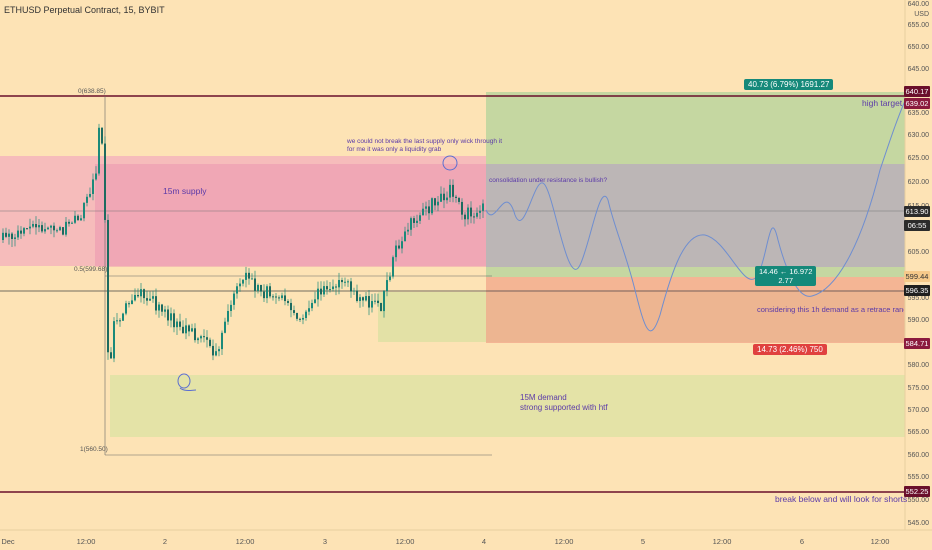  I want to click on symbol-title: ETHUSD Perpetual Contract, 15, BYBIT, so click(84, 10).